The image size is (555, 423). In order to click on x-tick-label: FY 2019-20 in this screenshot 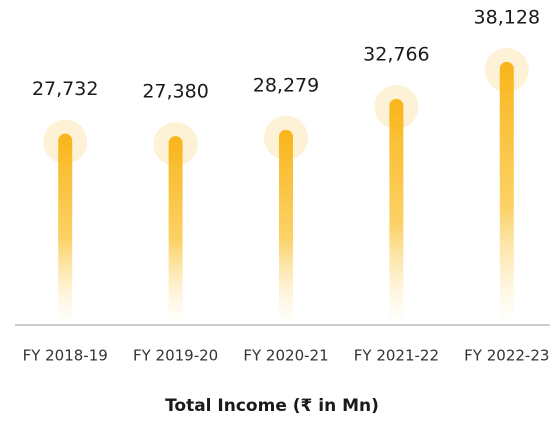, I will do `click(175, 356)`.